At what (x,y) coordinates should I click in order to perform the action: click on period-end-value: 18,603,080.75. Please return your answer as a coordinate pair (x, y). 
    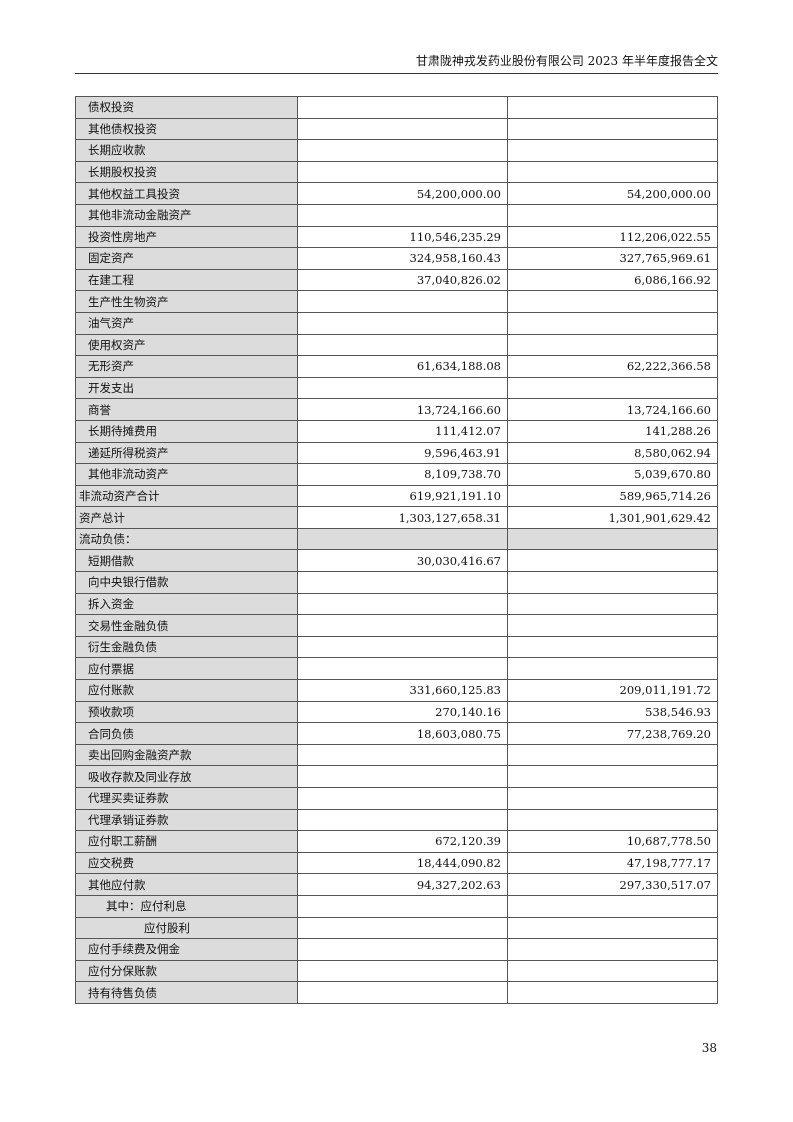
    Looking at the image, I should click on (402, 733).